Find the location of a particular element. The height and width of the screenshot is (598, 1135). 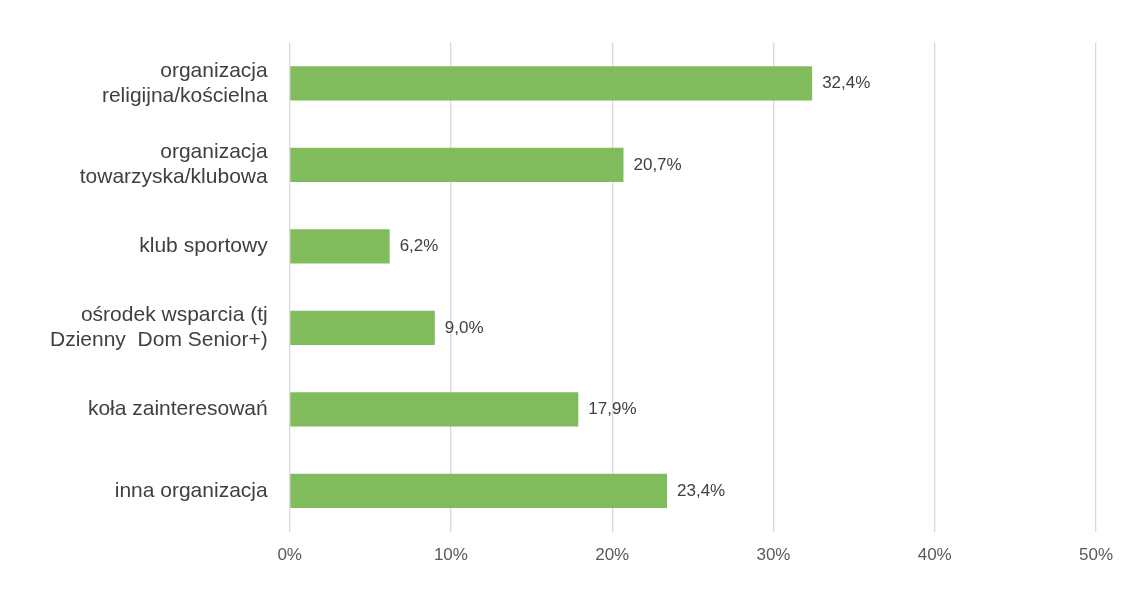

y-tick-label: organizacja religijna/kościelna is located at coordinates (184, 81).